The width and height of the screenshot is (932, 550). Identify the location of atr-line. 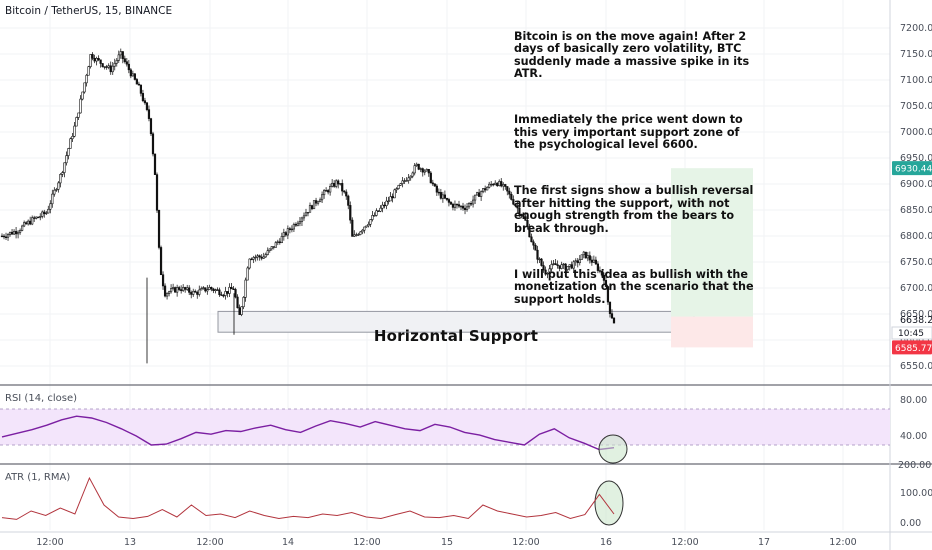
(308, 498).